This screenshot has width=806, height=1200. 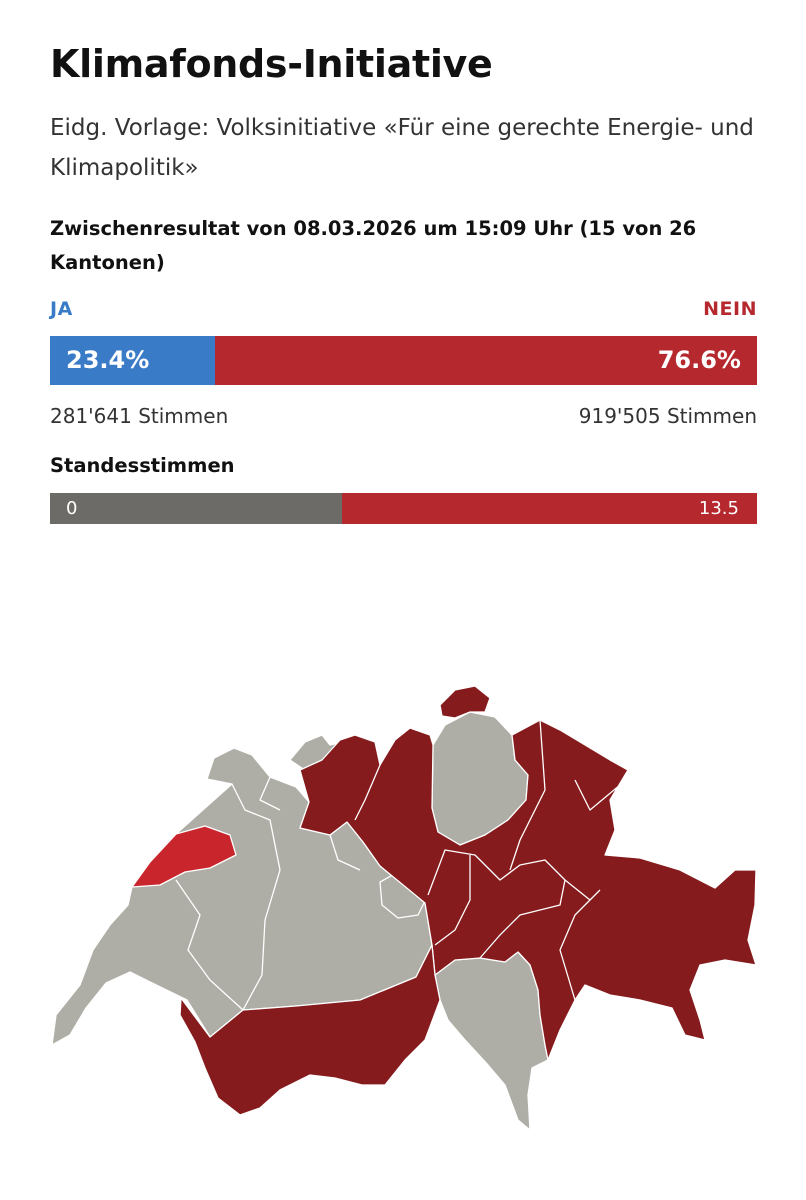 What do you see at coordinates (491, 1041) in the screenshot?
I see `canton-pending-ticino` at bounding box center [491, 1041].